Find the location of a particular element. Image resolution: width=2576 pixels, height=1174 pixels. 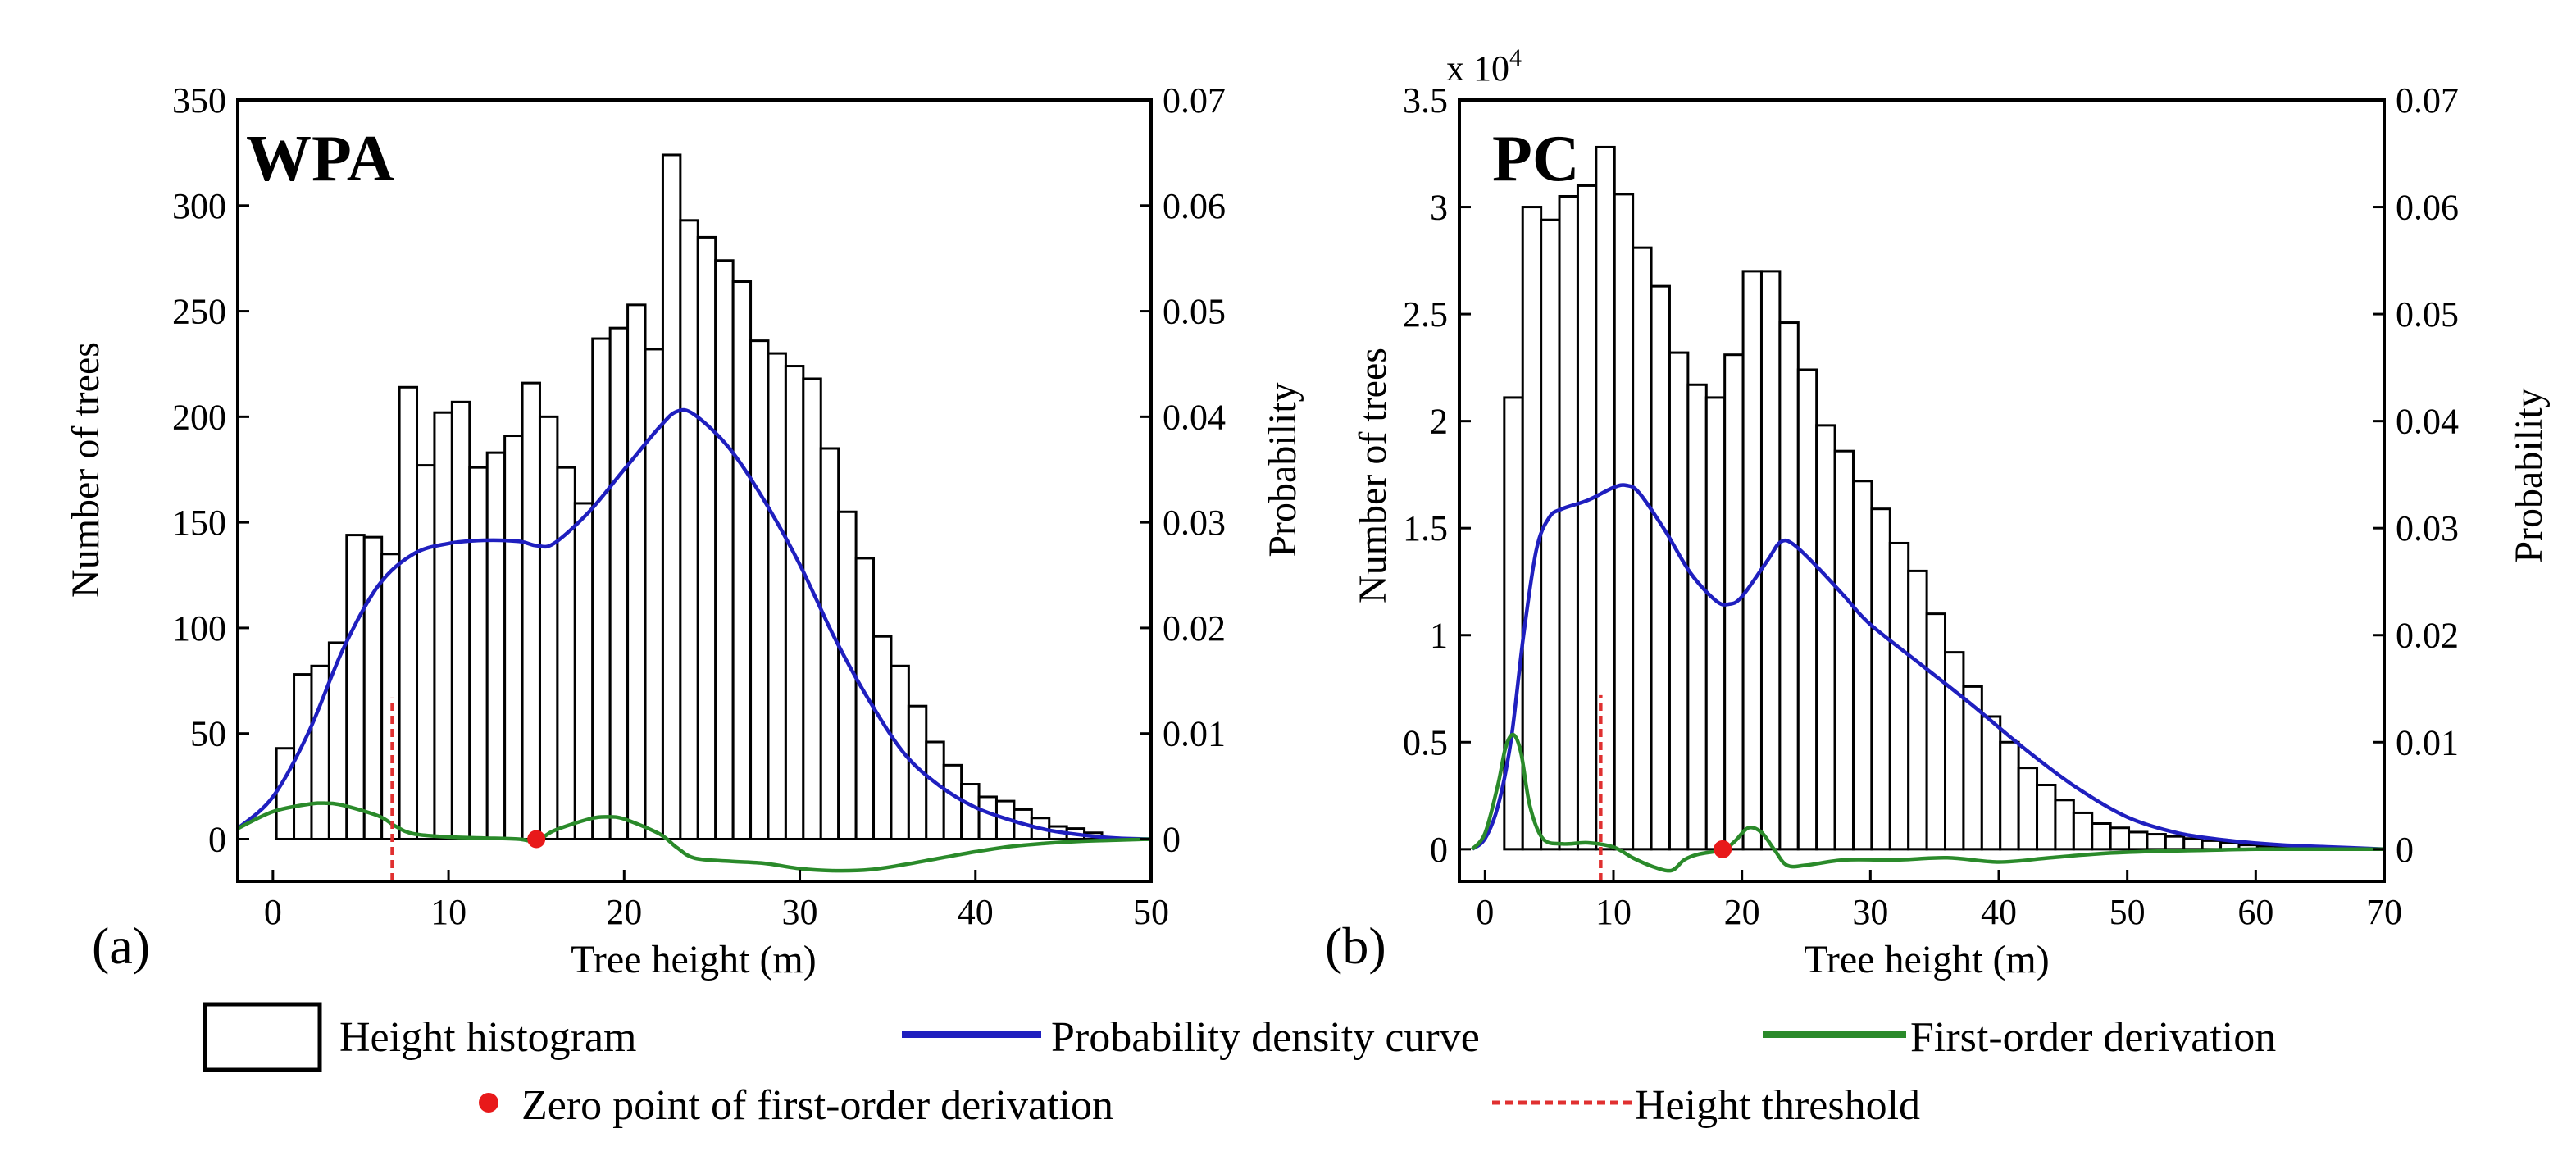

panel-a-xtick-label: 20 is located at coordinates (624, 912).